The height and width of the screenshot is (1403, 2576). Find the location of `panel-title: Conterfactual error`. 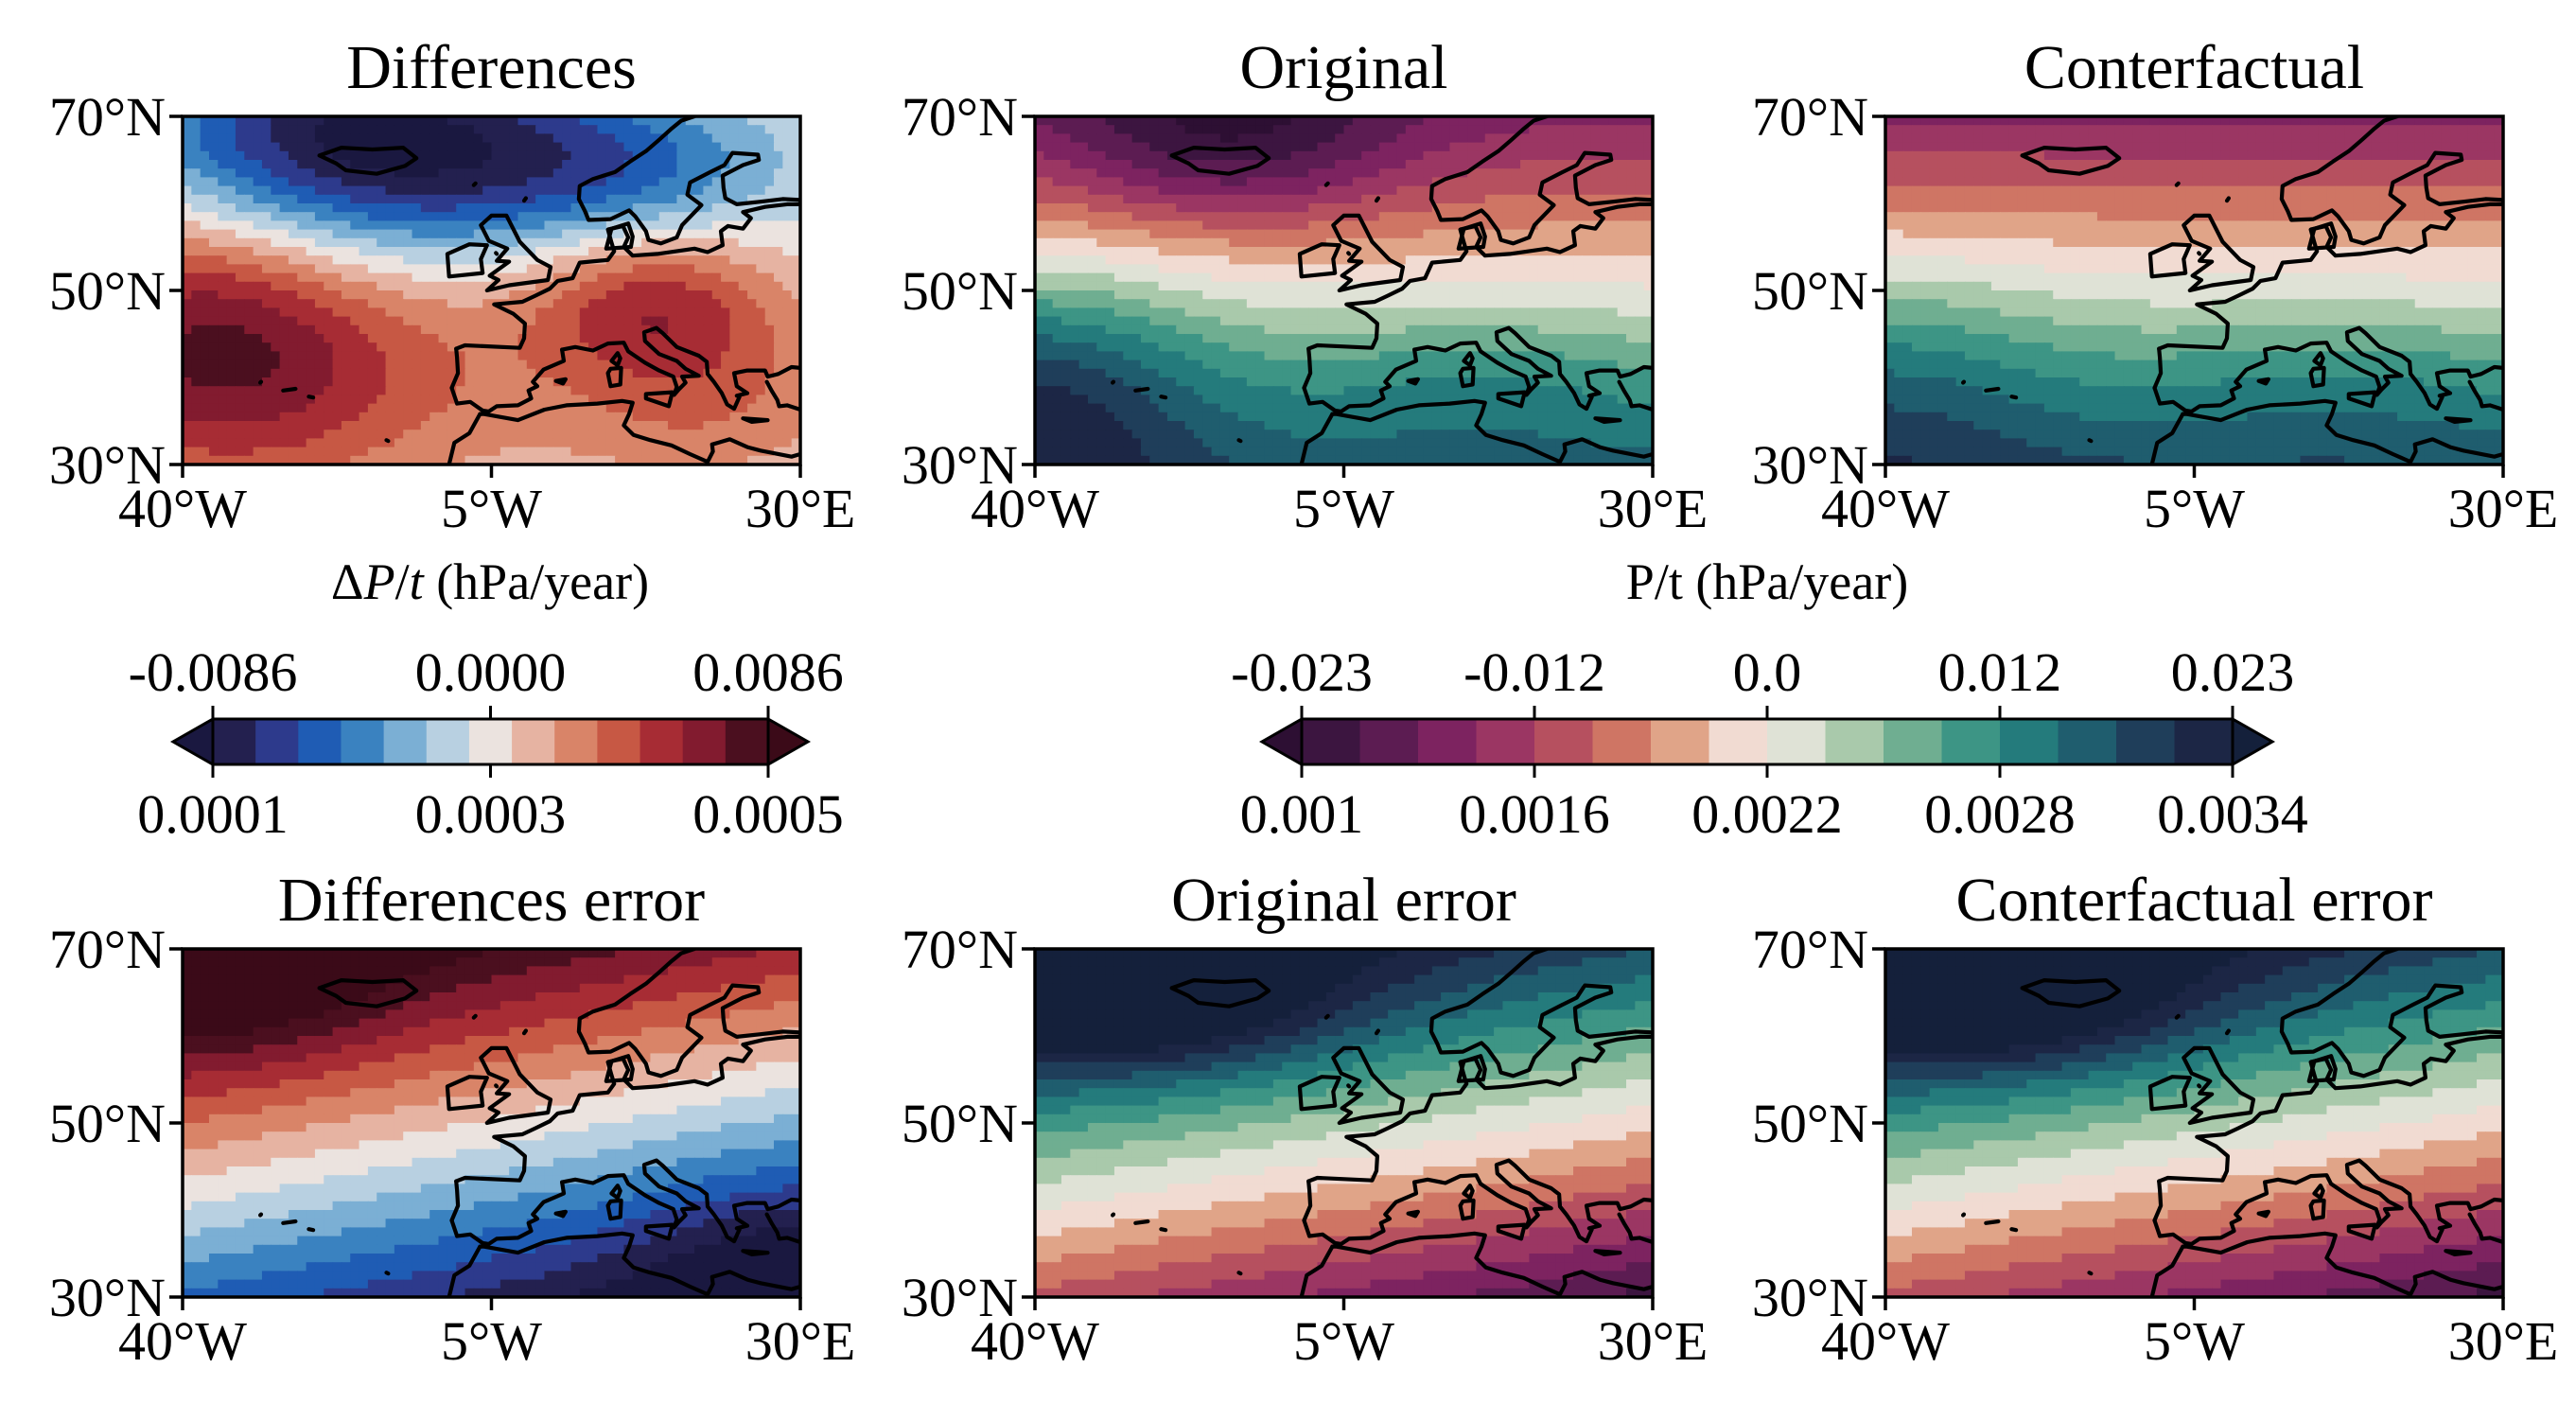

panel-title: Conterfactual error is located at coordinates (2194, 900).